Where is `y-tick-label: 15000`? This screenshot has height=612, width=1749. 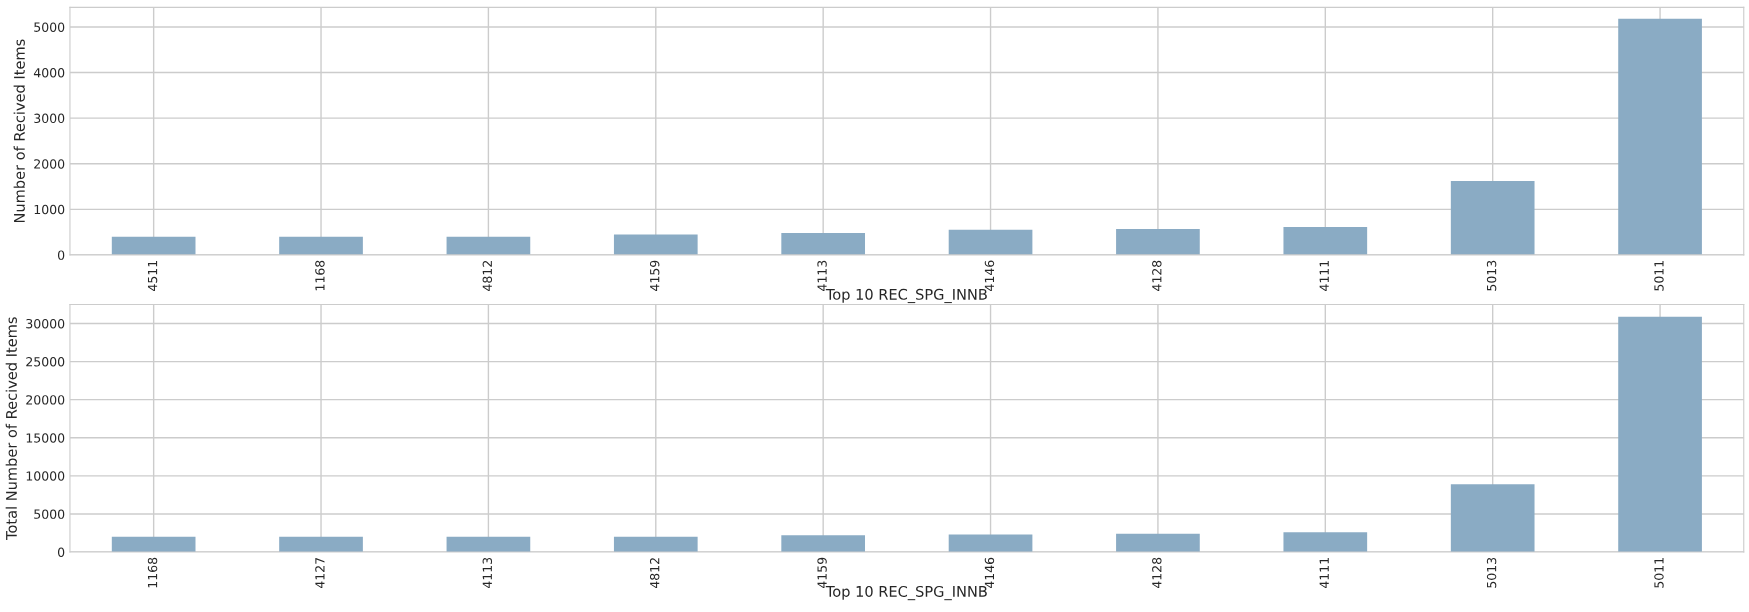 y-tick-label: 15000 is located at coordinates (45, 438).